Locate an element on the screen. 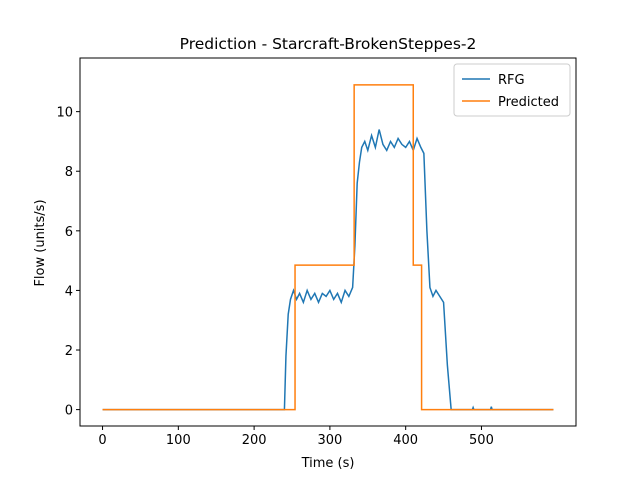 The width and height of the screenshot is (640, 480). y-tick-label: 0 is located at coordinates (69, 411).